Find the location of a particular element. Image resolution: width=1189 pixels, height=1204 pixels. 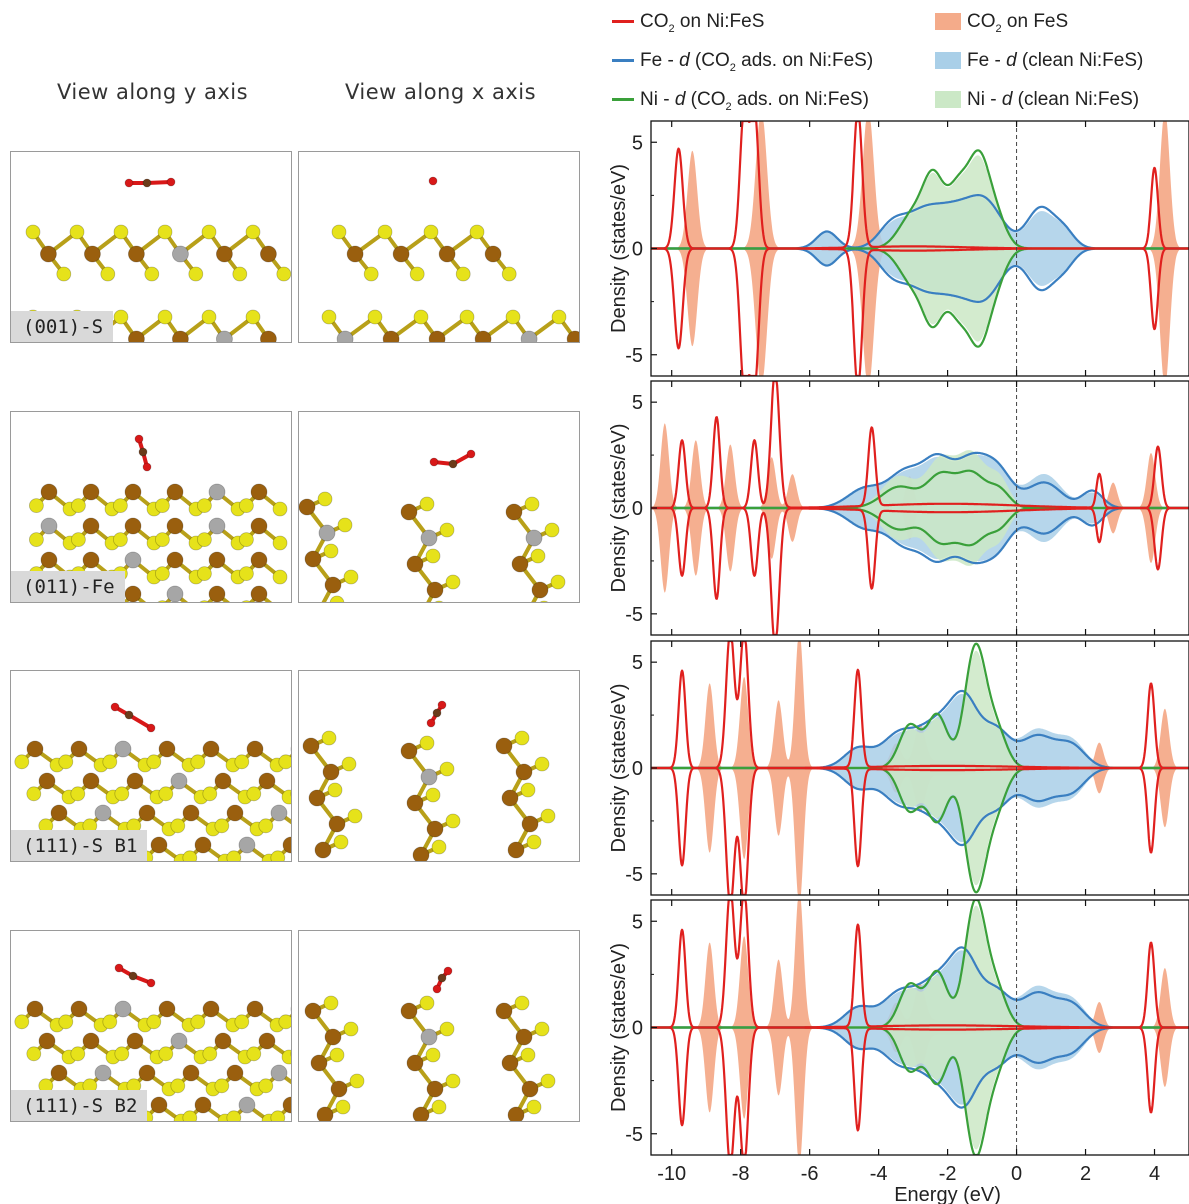

atoms-001-S-view-x is located at coordinates (450, 259).